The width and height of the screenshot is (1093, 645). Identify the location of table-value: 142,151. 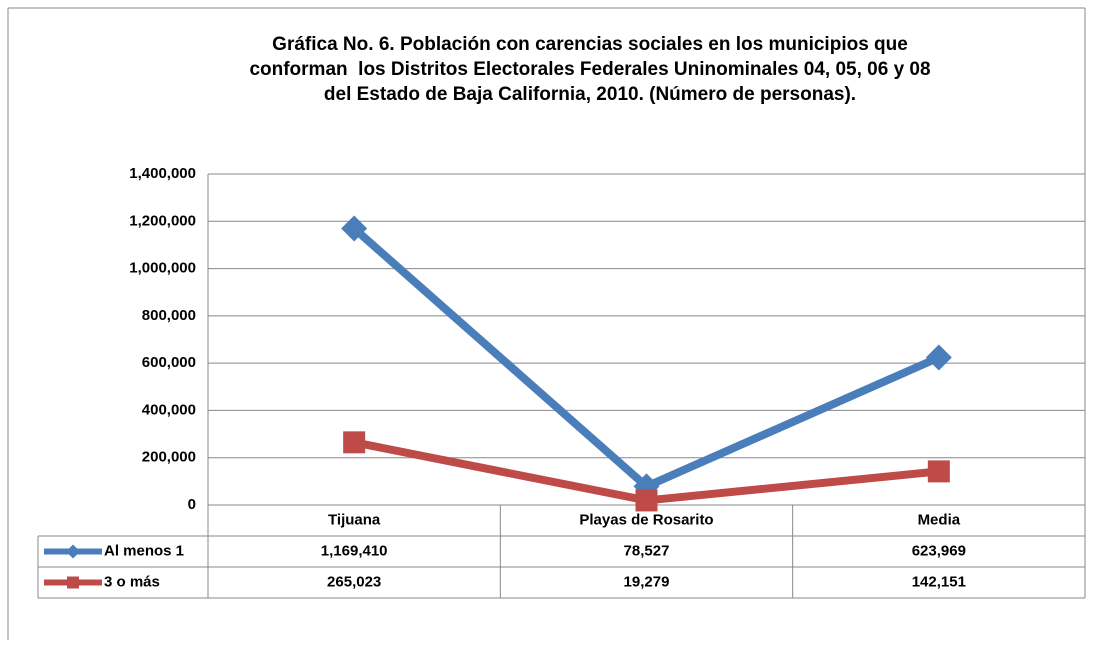
(939, 581).